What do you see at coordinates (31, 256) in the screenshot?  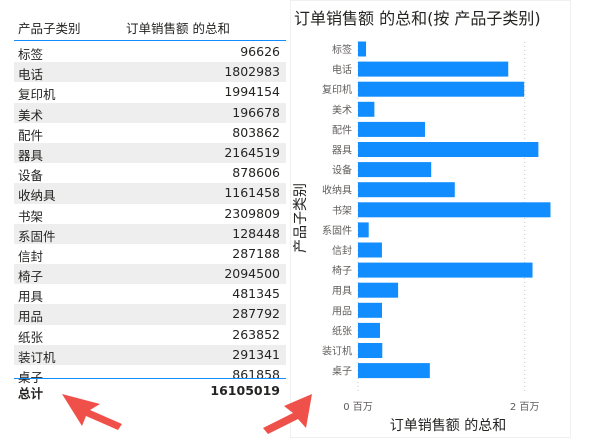 I see `cell-category: 信封` at bounding box center [31, 256].